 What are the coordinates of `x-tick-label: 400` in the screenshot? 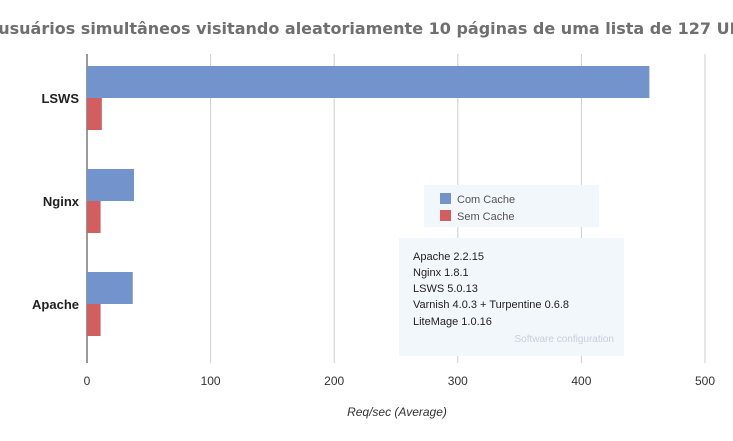 It's located at (581, 381).